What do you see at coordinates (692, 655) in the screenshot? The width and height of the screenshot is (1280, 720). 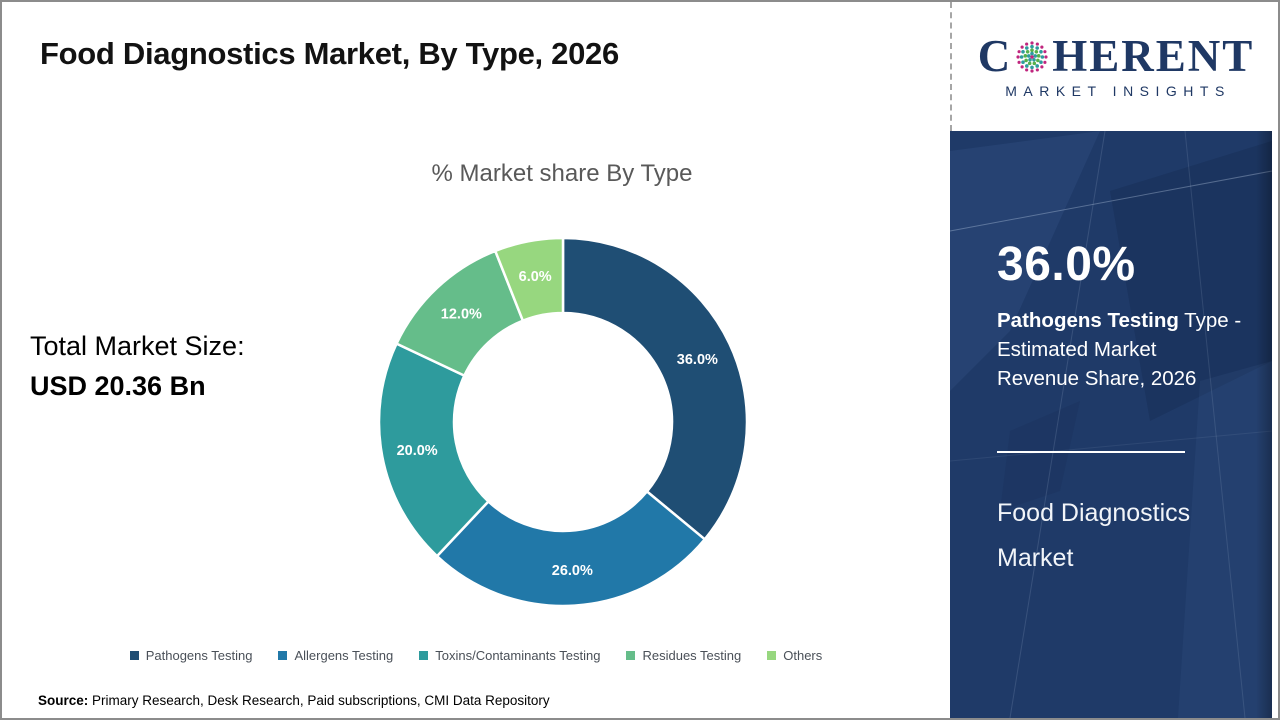 I see `legend-label: Residues Testing` at bounding box center [692, 655].